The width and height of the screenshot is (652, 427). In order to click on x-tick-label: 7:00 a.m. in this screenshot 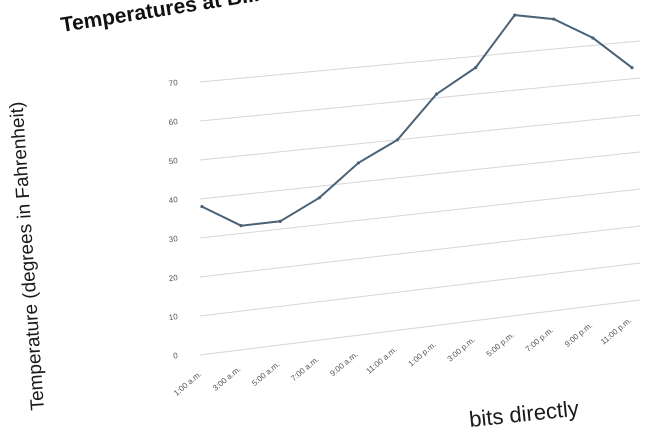, I will do `click(304, 369)`.